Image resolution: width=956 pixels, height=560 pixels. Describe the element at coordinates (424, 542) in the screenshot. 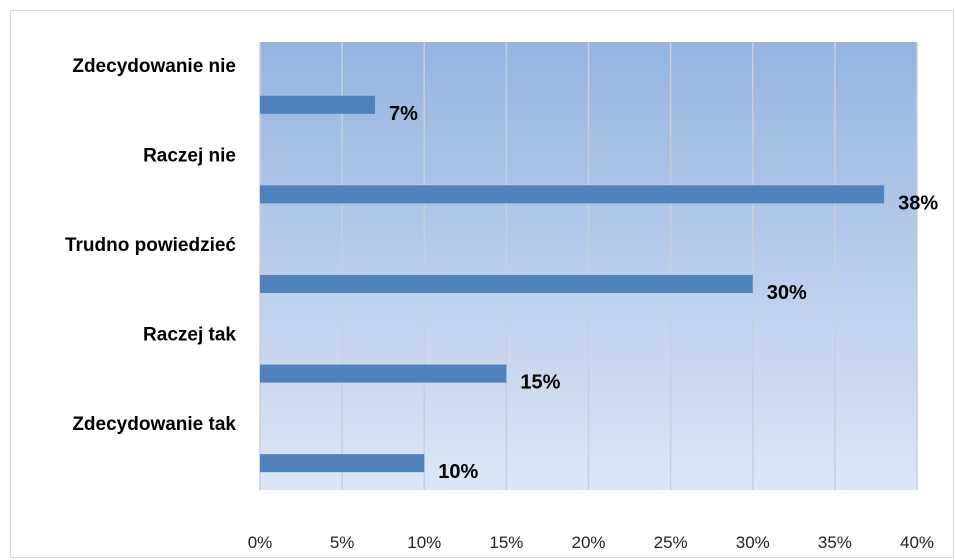

I see `x-tick-label: 10%` at that location.